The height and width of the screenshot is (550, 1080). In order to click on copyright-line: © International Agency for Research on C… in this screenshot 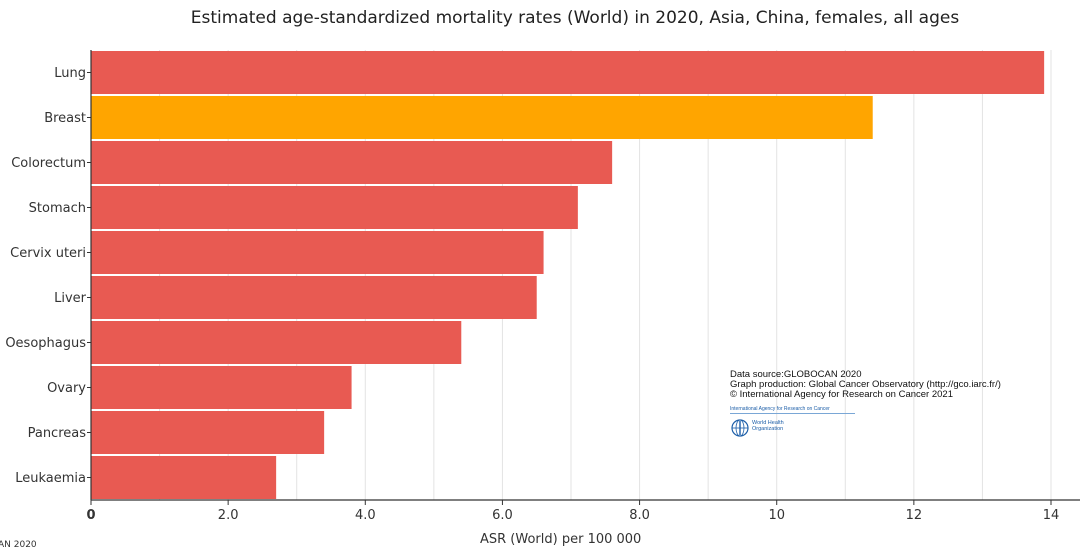, I will do `click(841, 394)`.